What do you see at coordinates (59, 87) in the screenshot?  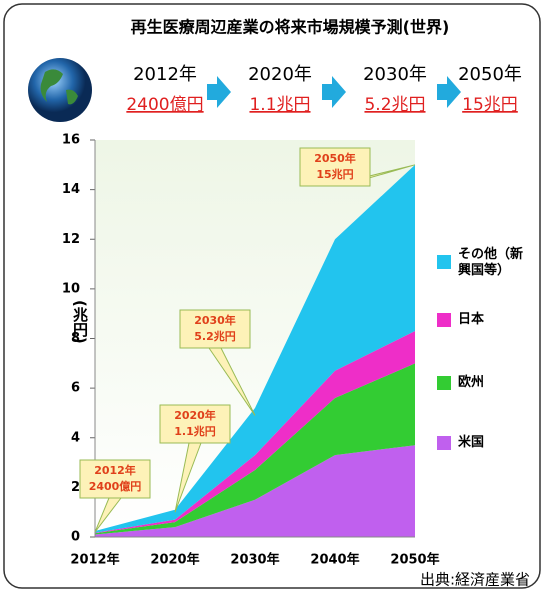 I see `globe-land` at bounding box center [59, 87].